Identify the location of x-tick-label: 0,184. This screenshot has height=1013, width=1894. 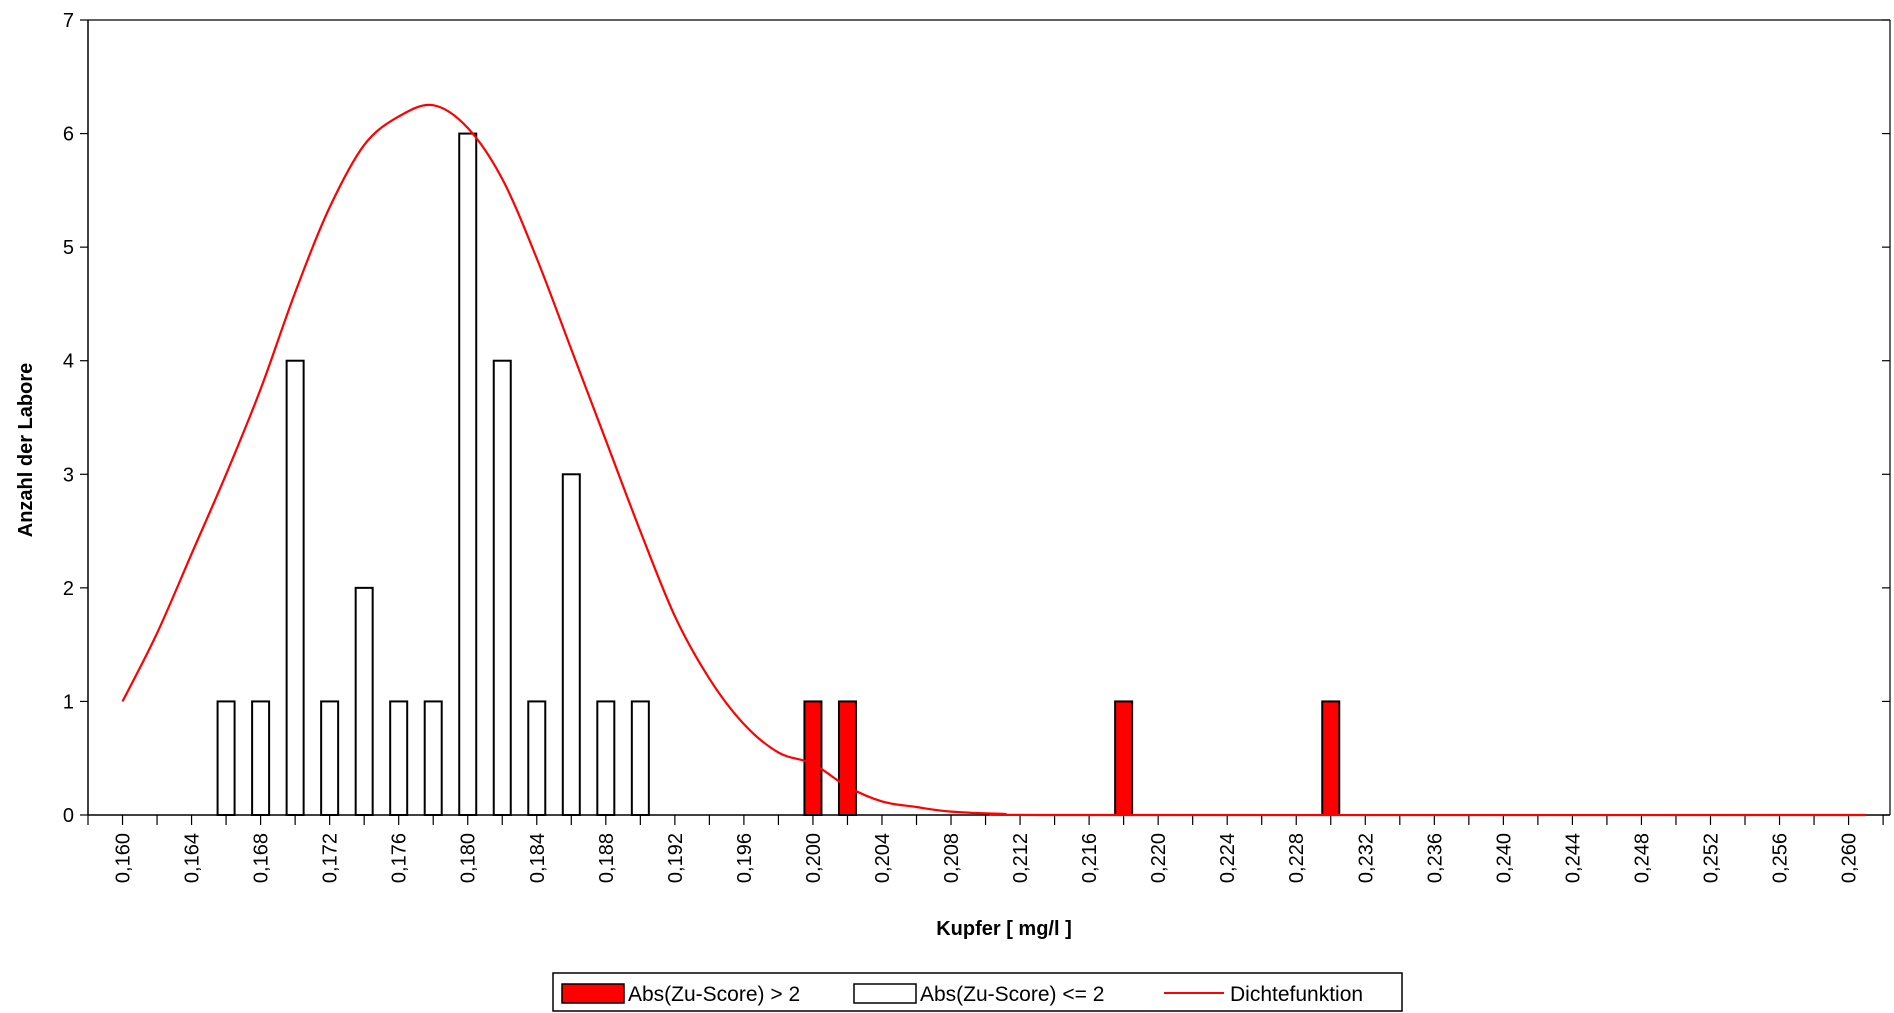
(538, 858).